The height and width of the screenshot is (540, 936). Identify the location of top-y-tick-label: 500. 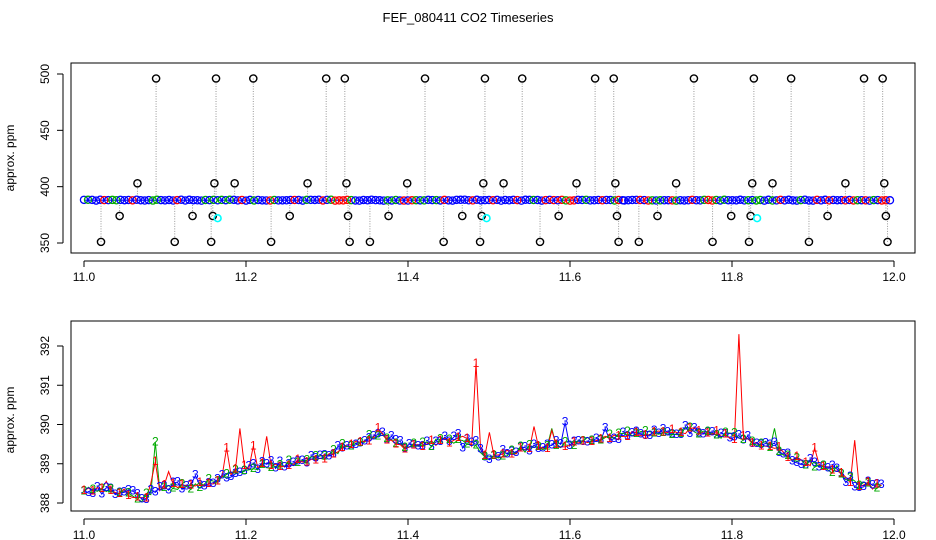
(45, 74).